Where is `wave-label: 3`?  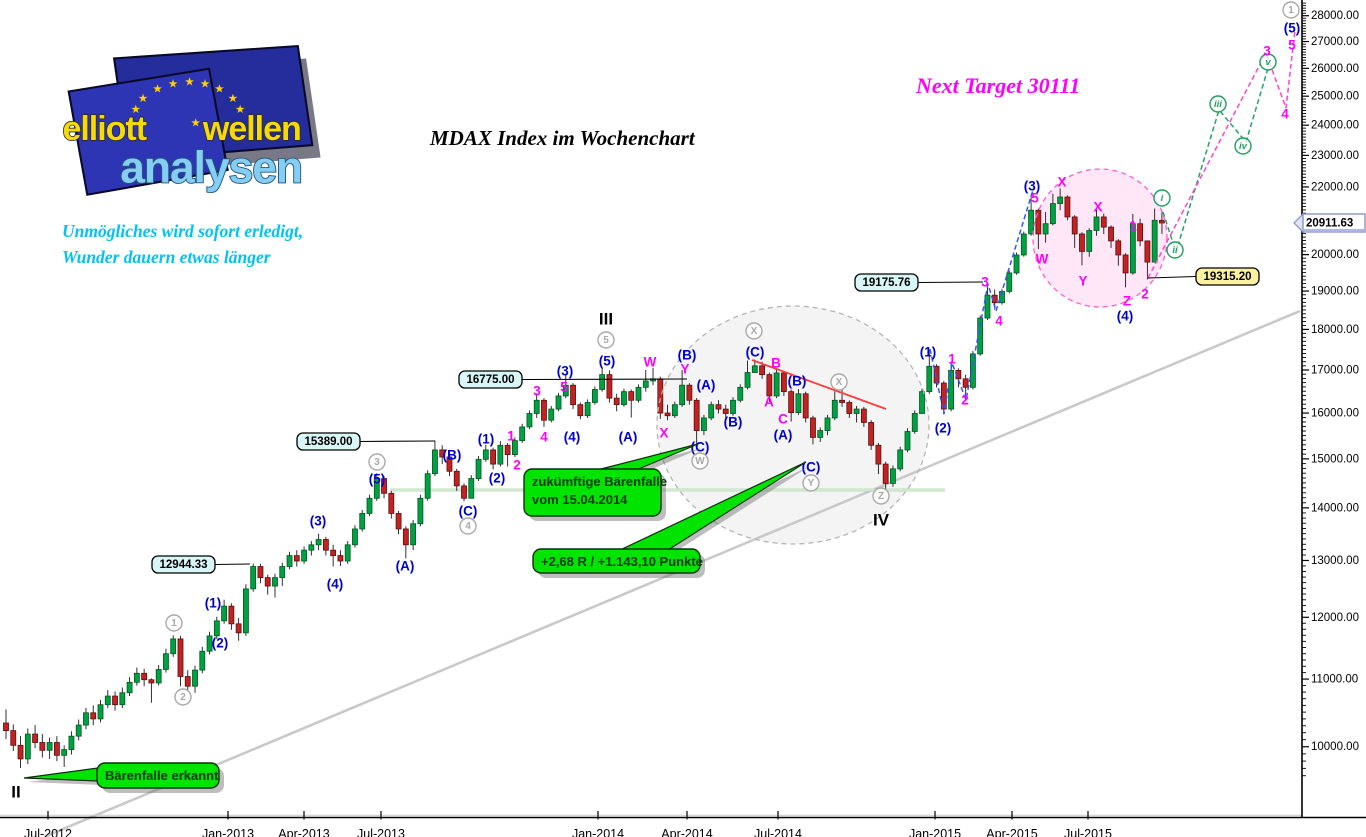 wave-label: 3 is located at coordinates (985, 282).